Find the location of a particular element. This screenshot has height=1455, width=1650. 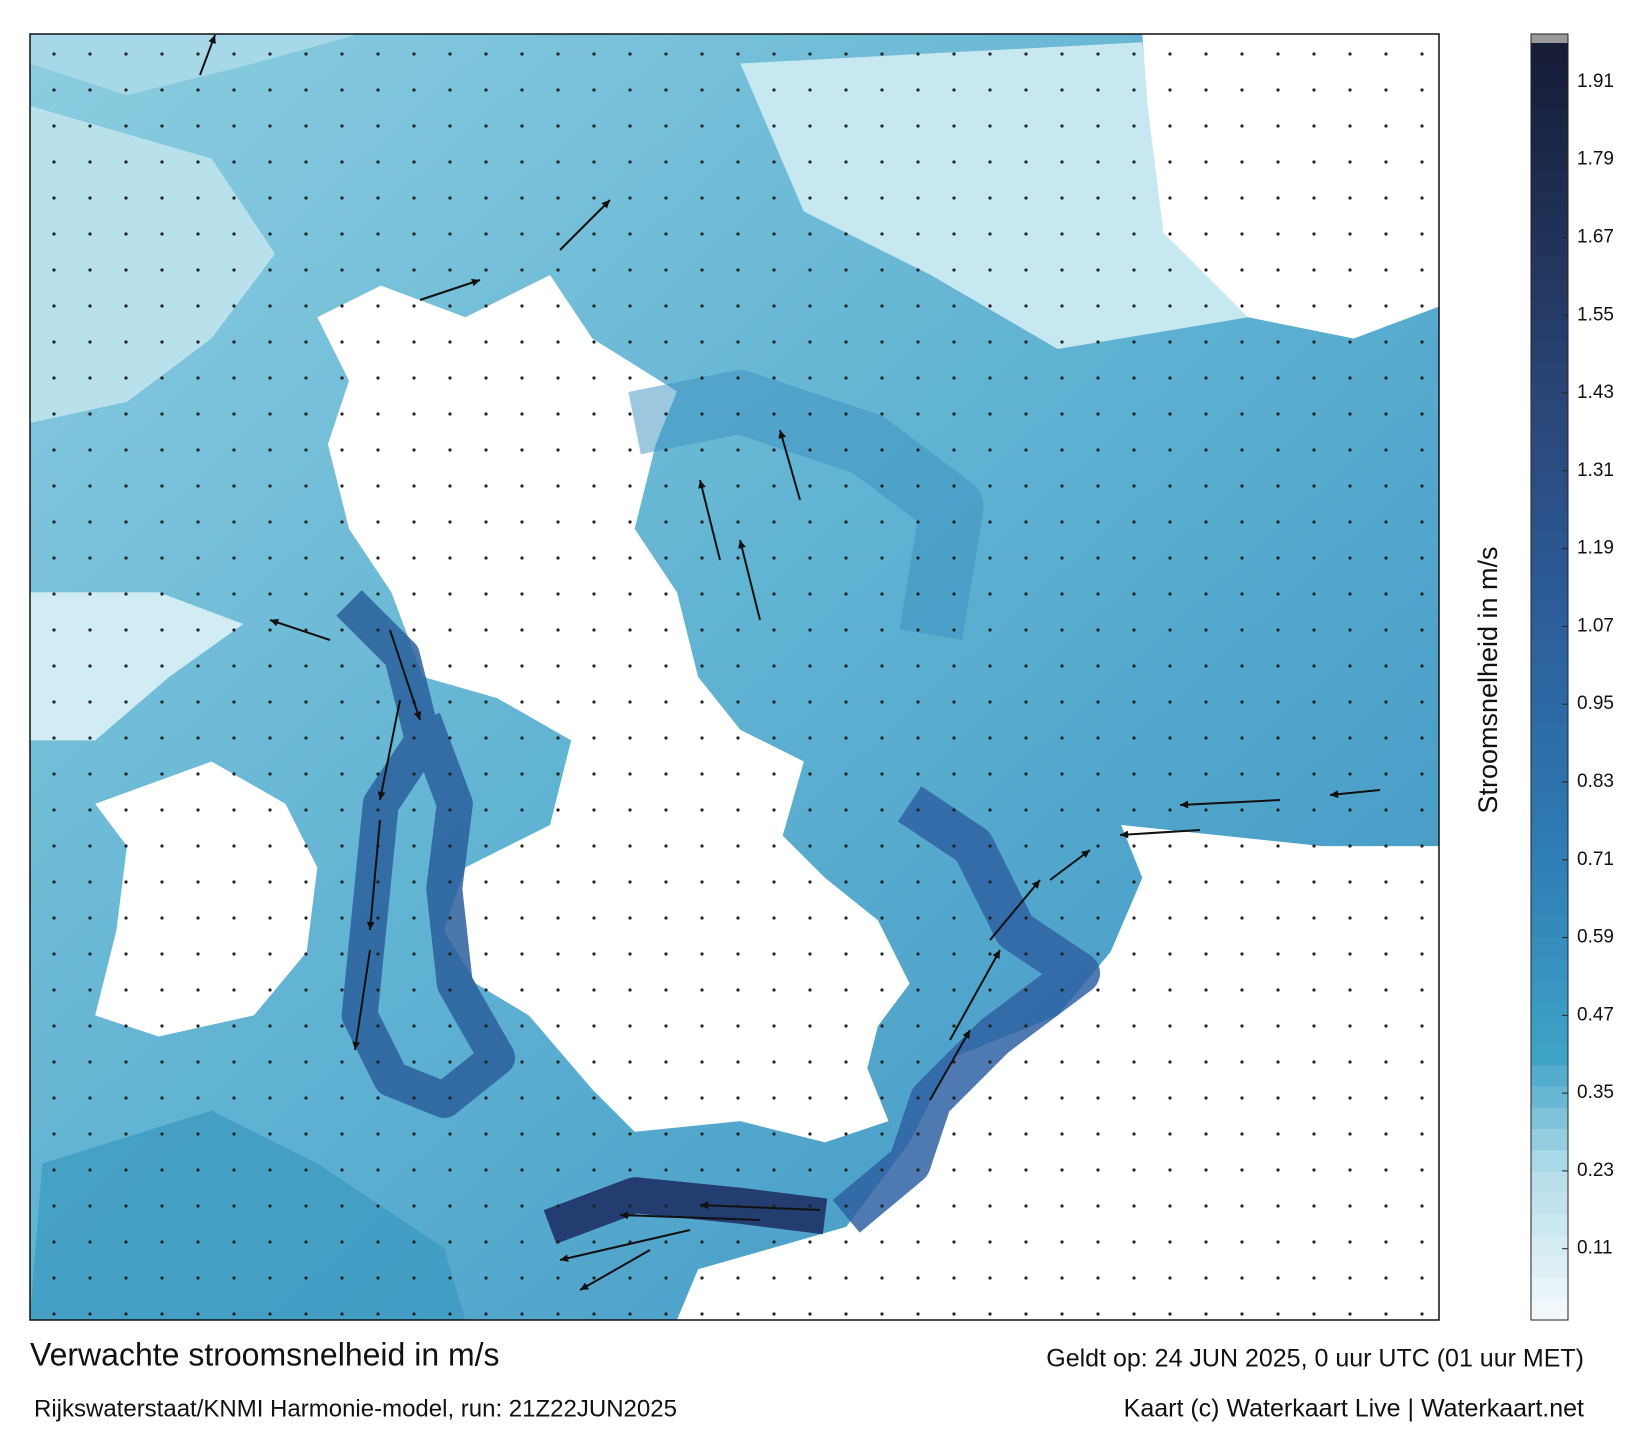

colorbar-tick-label: 1.07 is located at coordinates (1595, 625).